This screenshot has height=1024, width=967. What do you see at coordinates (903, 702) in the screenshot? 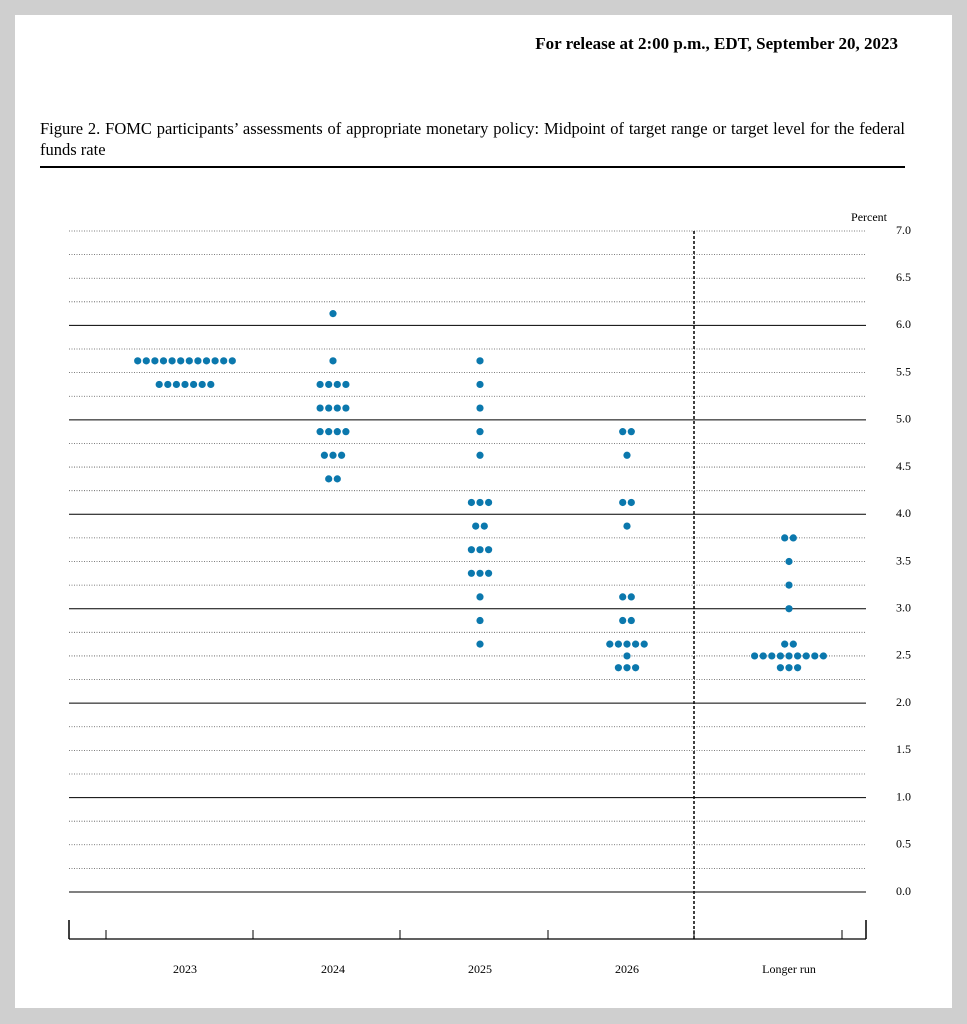
I see `y-tick-label: 2.0` at bounding box center [903, 702].